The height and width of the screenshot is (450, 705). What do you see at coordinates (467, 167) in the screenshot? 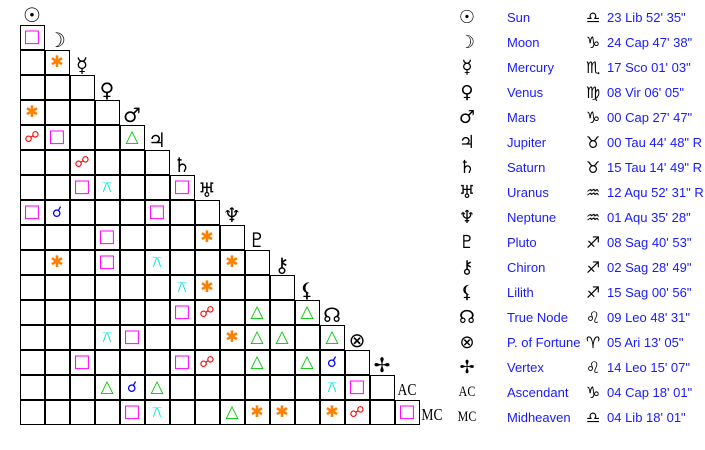
I see `saturn-icon: ♄︎` at bounding box center [467, 167].